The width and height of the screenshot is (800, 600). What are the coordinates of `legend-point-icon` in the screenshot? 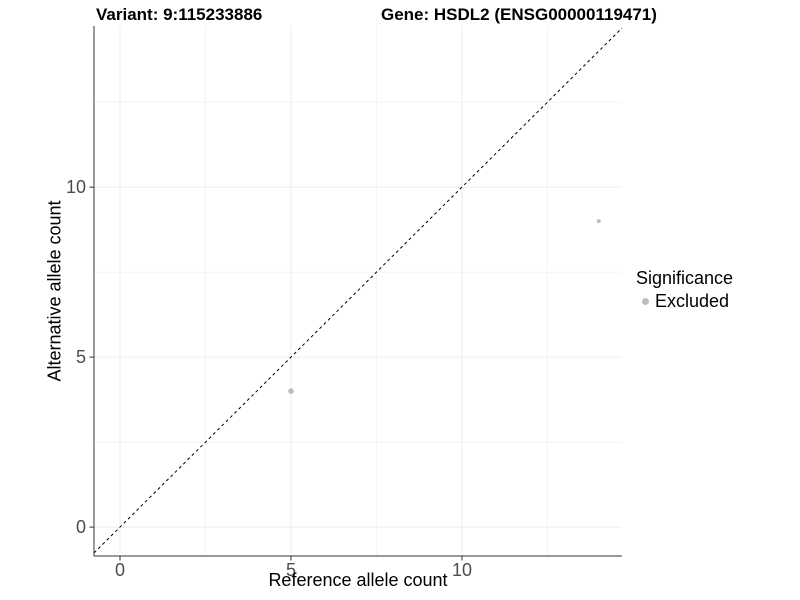 It's located at (645, 301).